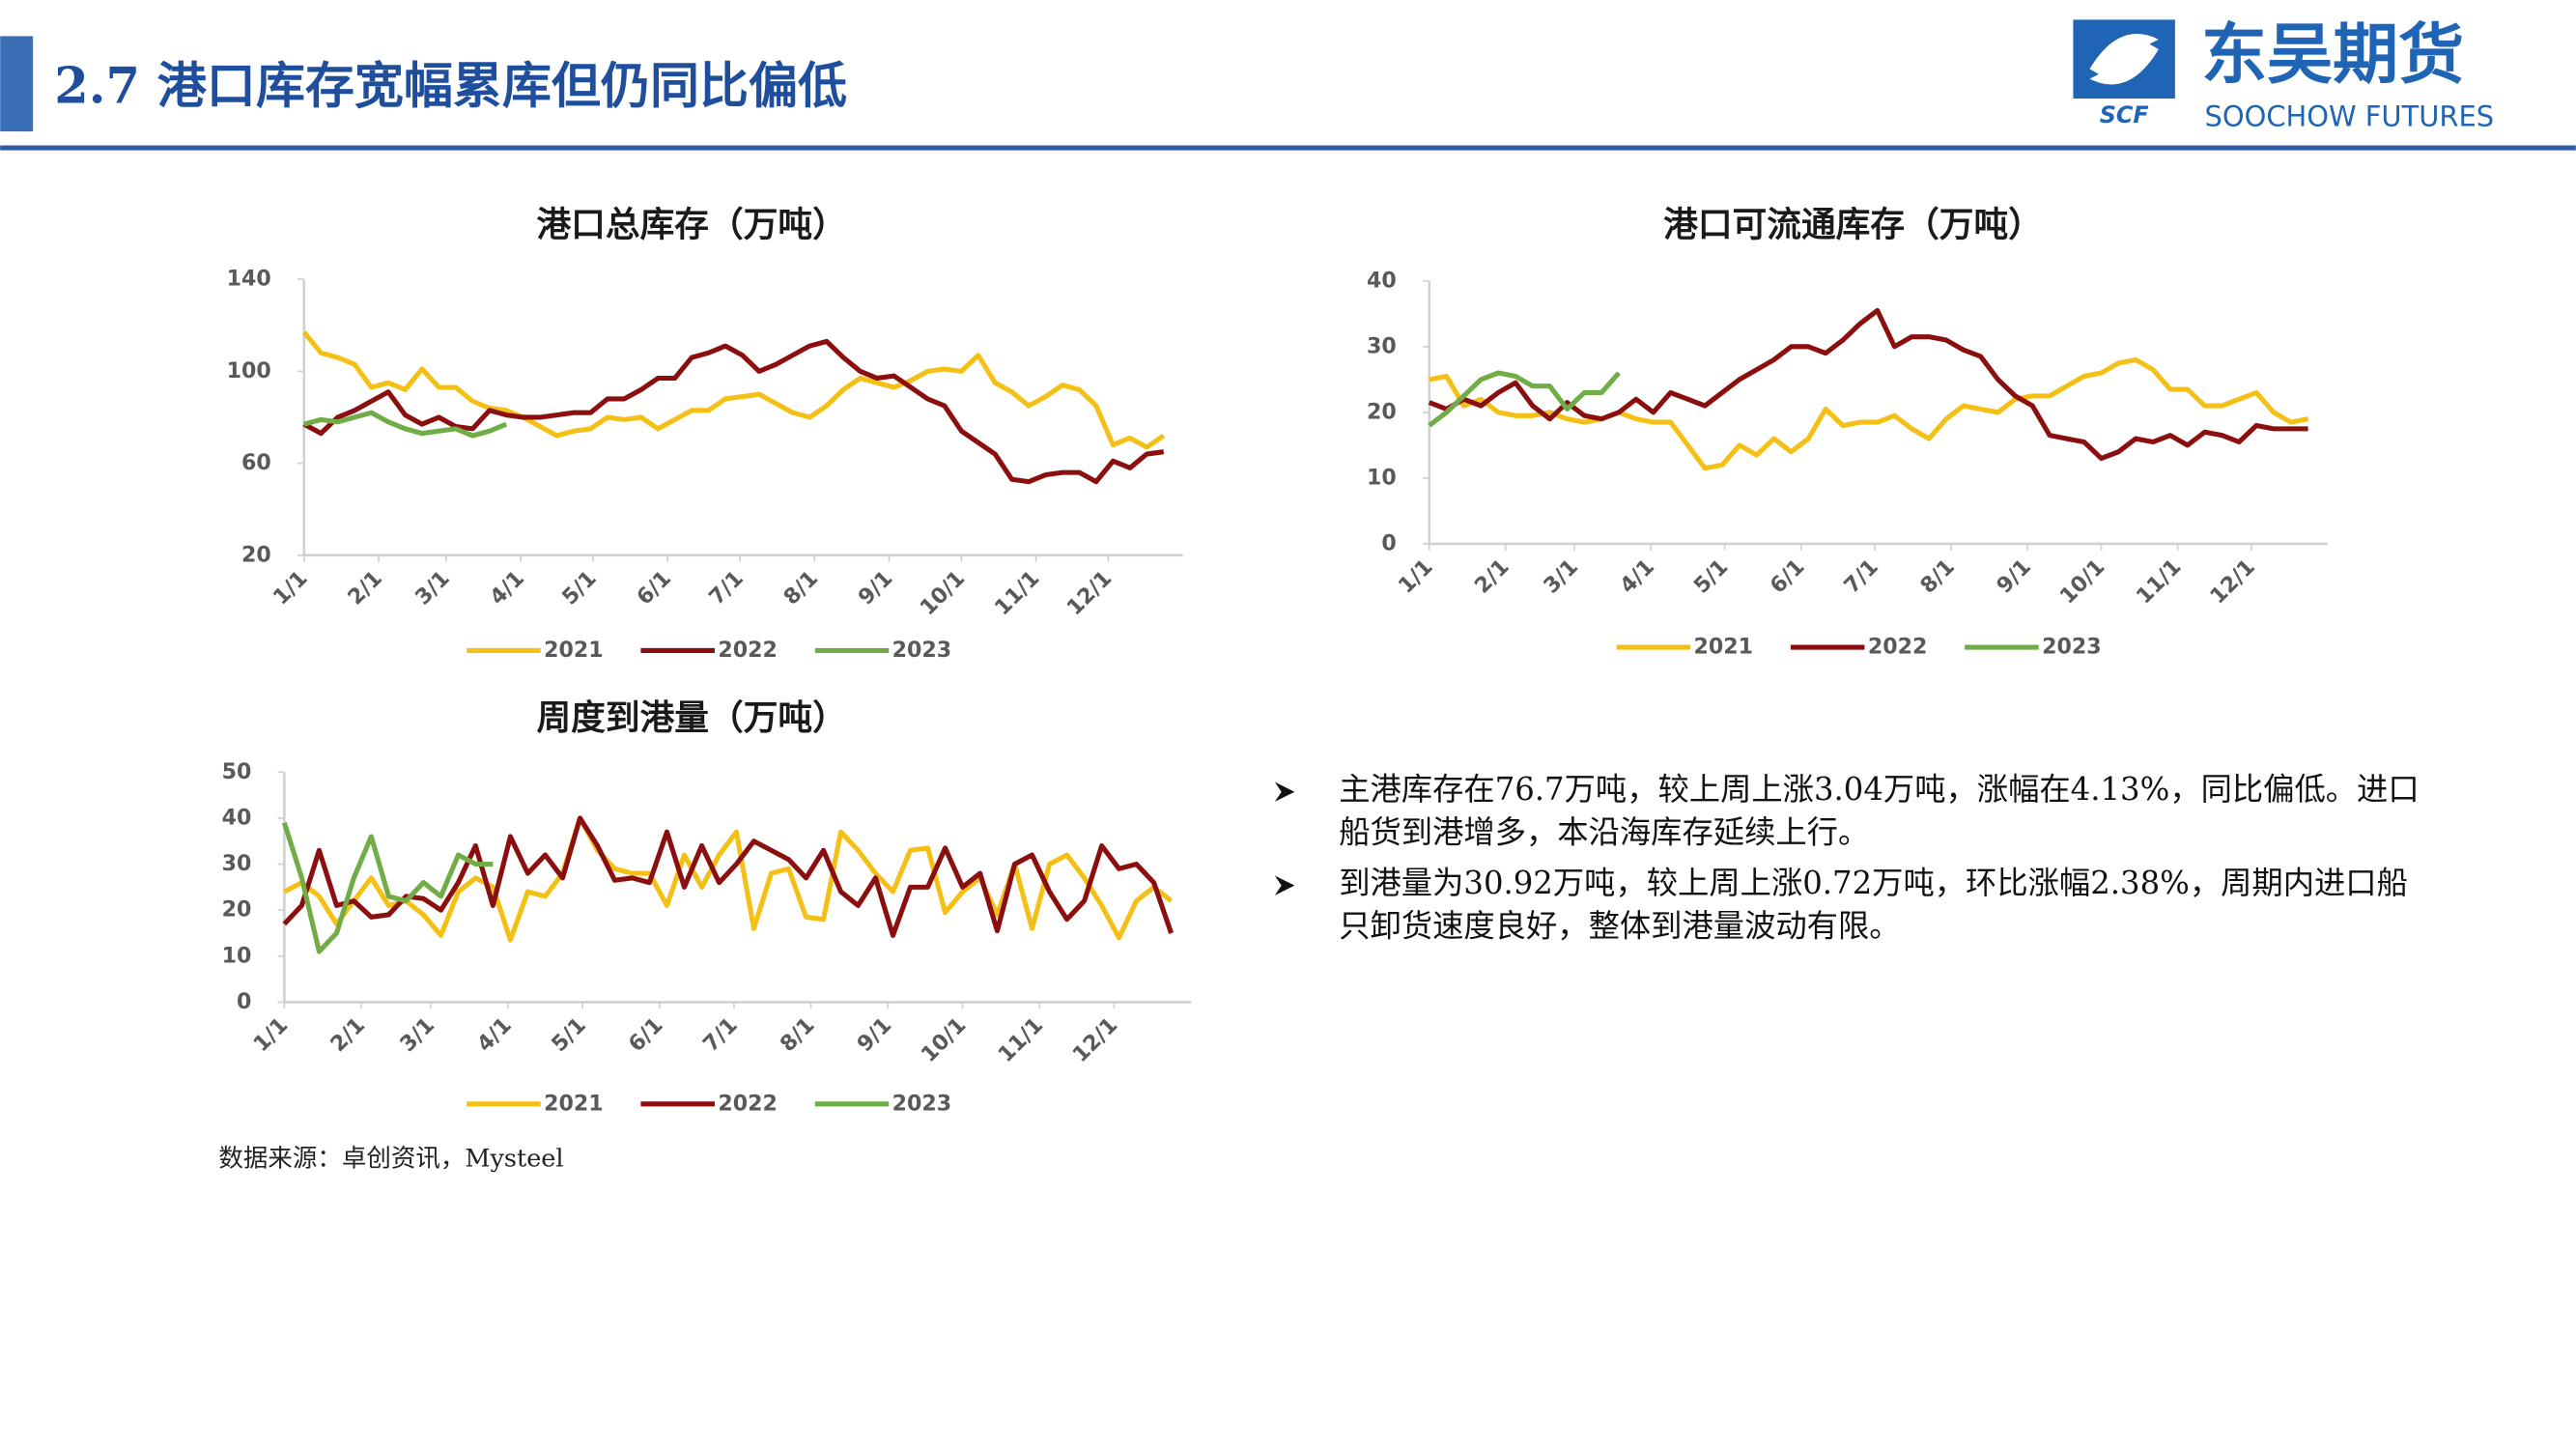  What do you see at coordinates (237, 771) in the screenshot?
I see `y-tick-label: 50` at bounding box center [237, 771].